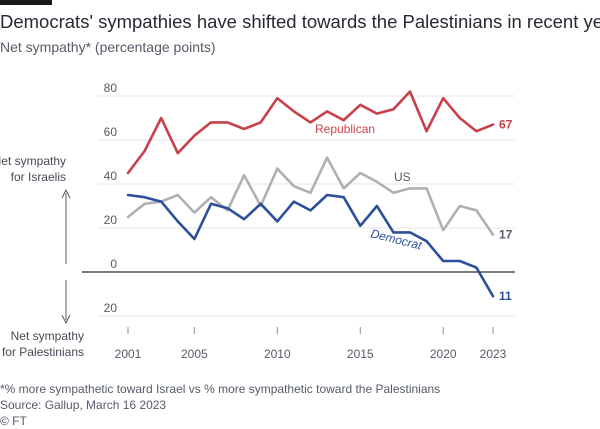 This screenshot has height=429, width=600. Describe the element at coordinates (47, 336) in the screenshot. I see `side-label-palestinians-1: Net sympathy` at that location.